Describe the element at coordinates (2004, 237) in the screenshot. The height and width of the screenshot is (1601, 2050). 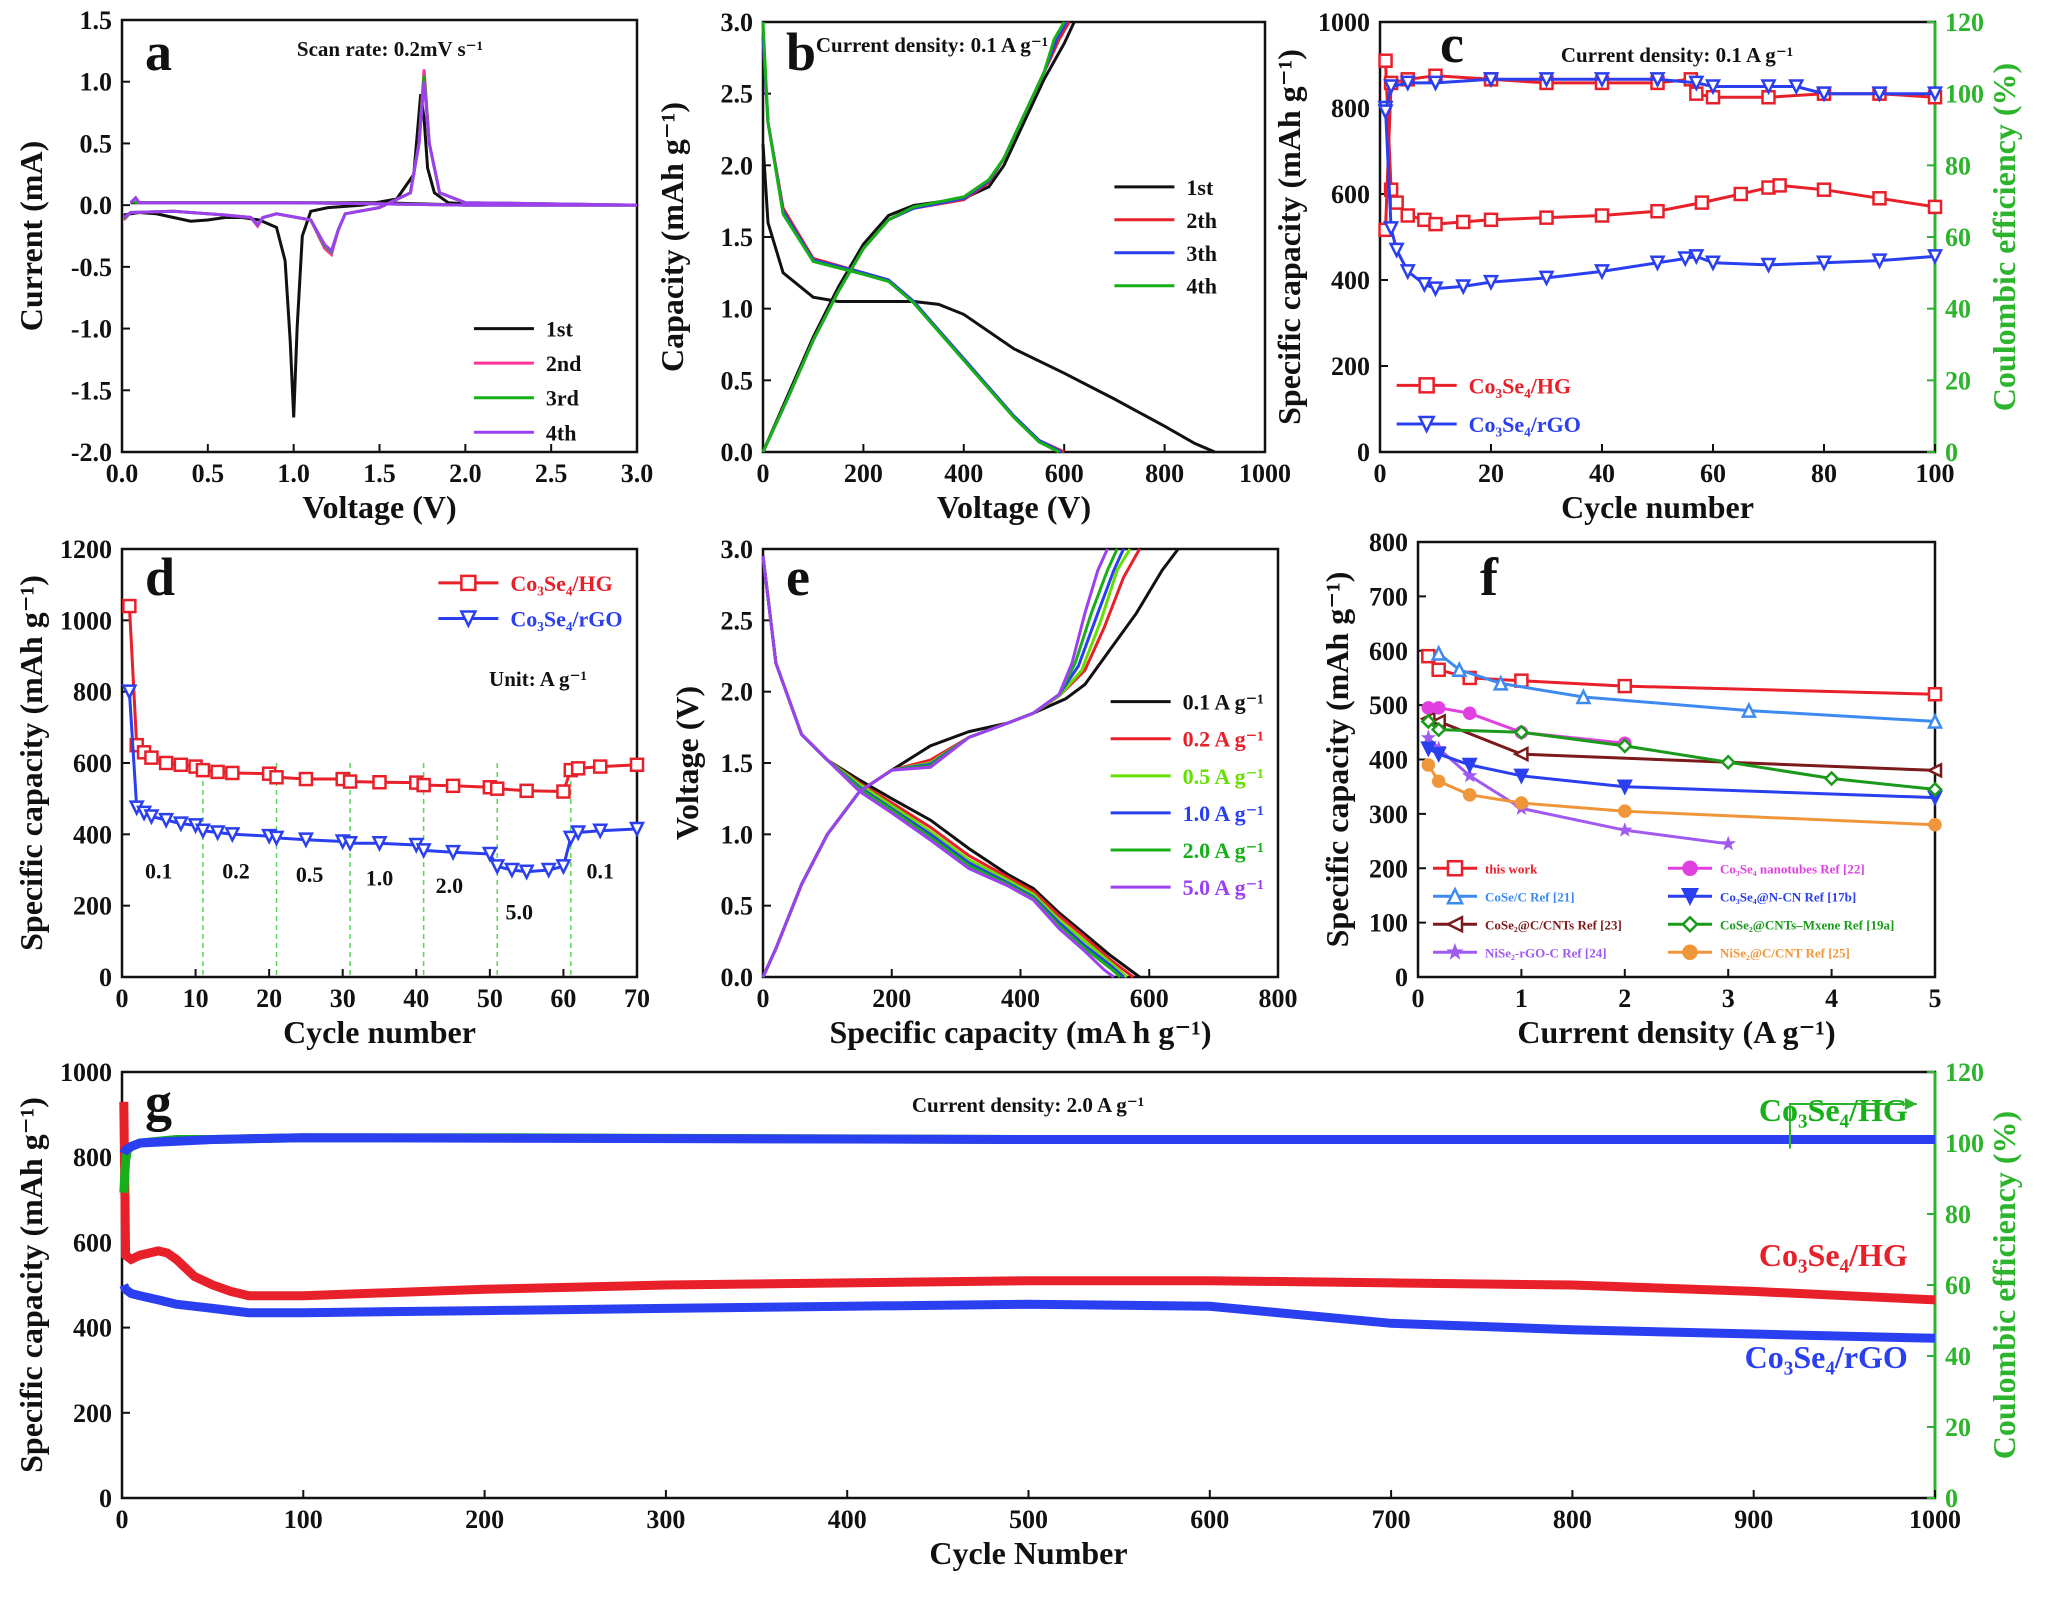
I see `y2-axis-label: Coulombic efficiency (%)` at that location.